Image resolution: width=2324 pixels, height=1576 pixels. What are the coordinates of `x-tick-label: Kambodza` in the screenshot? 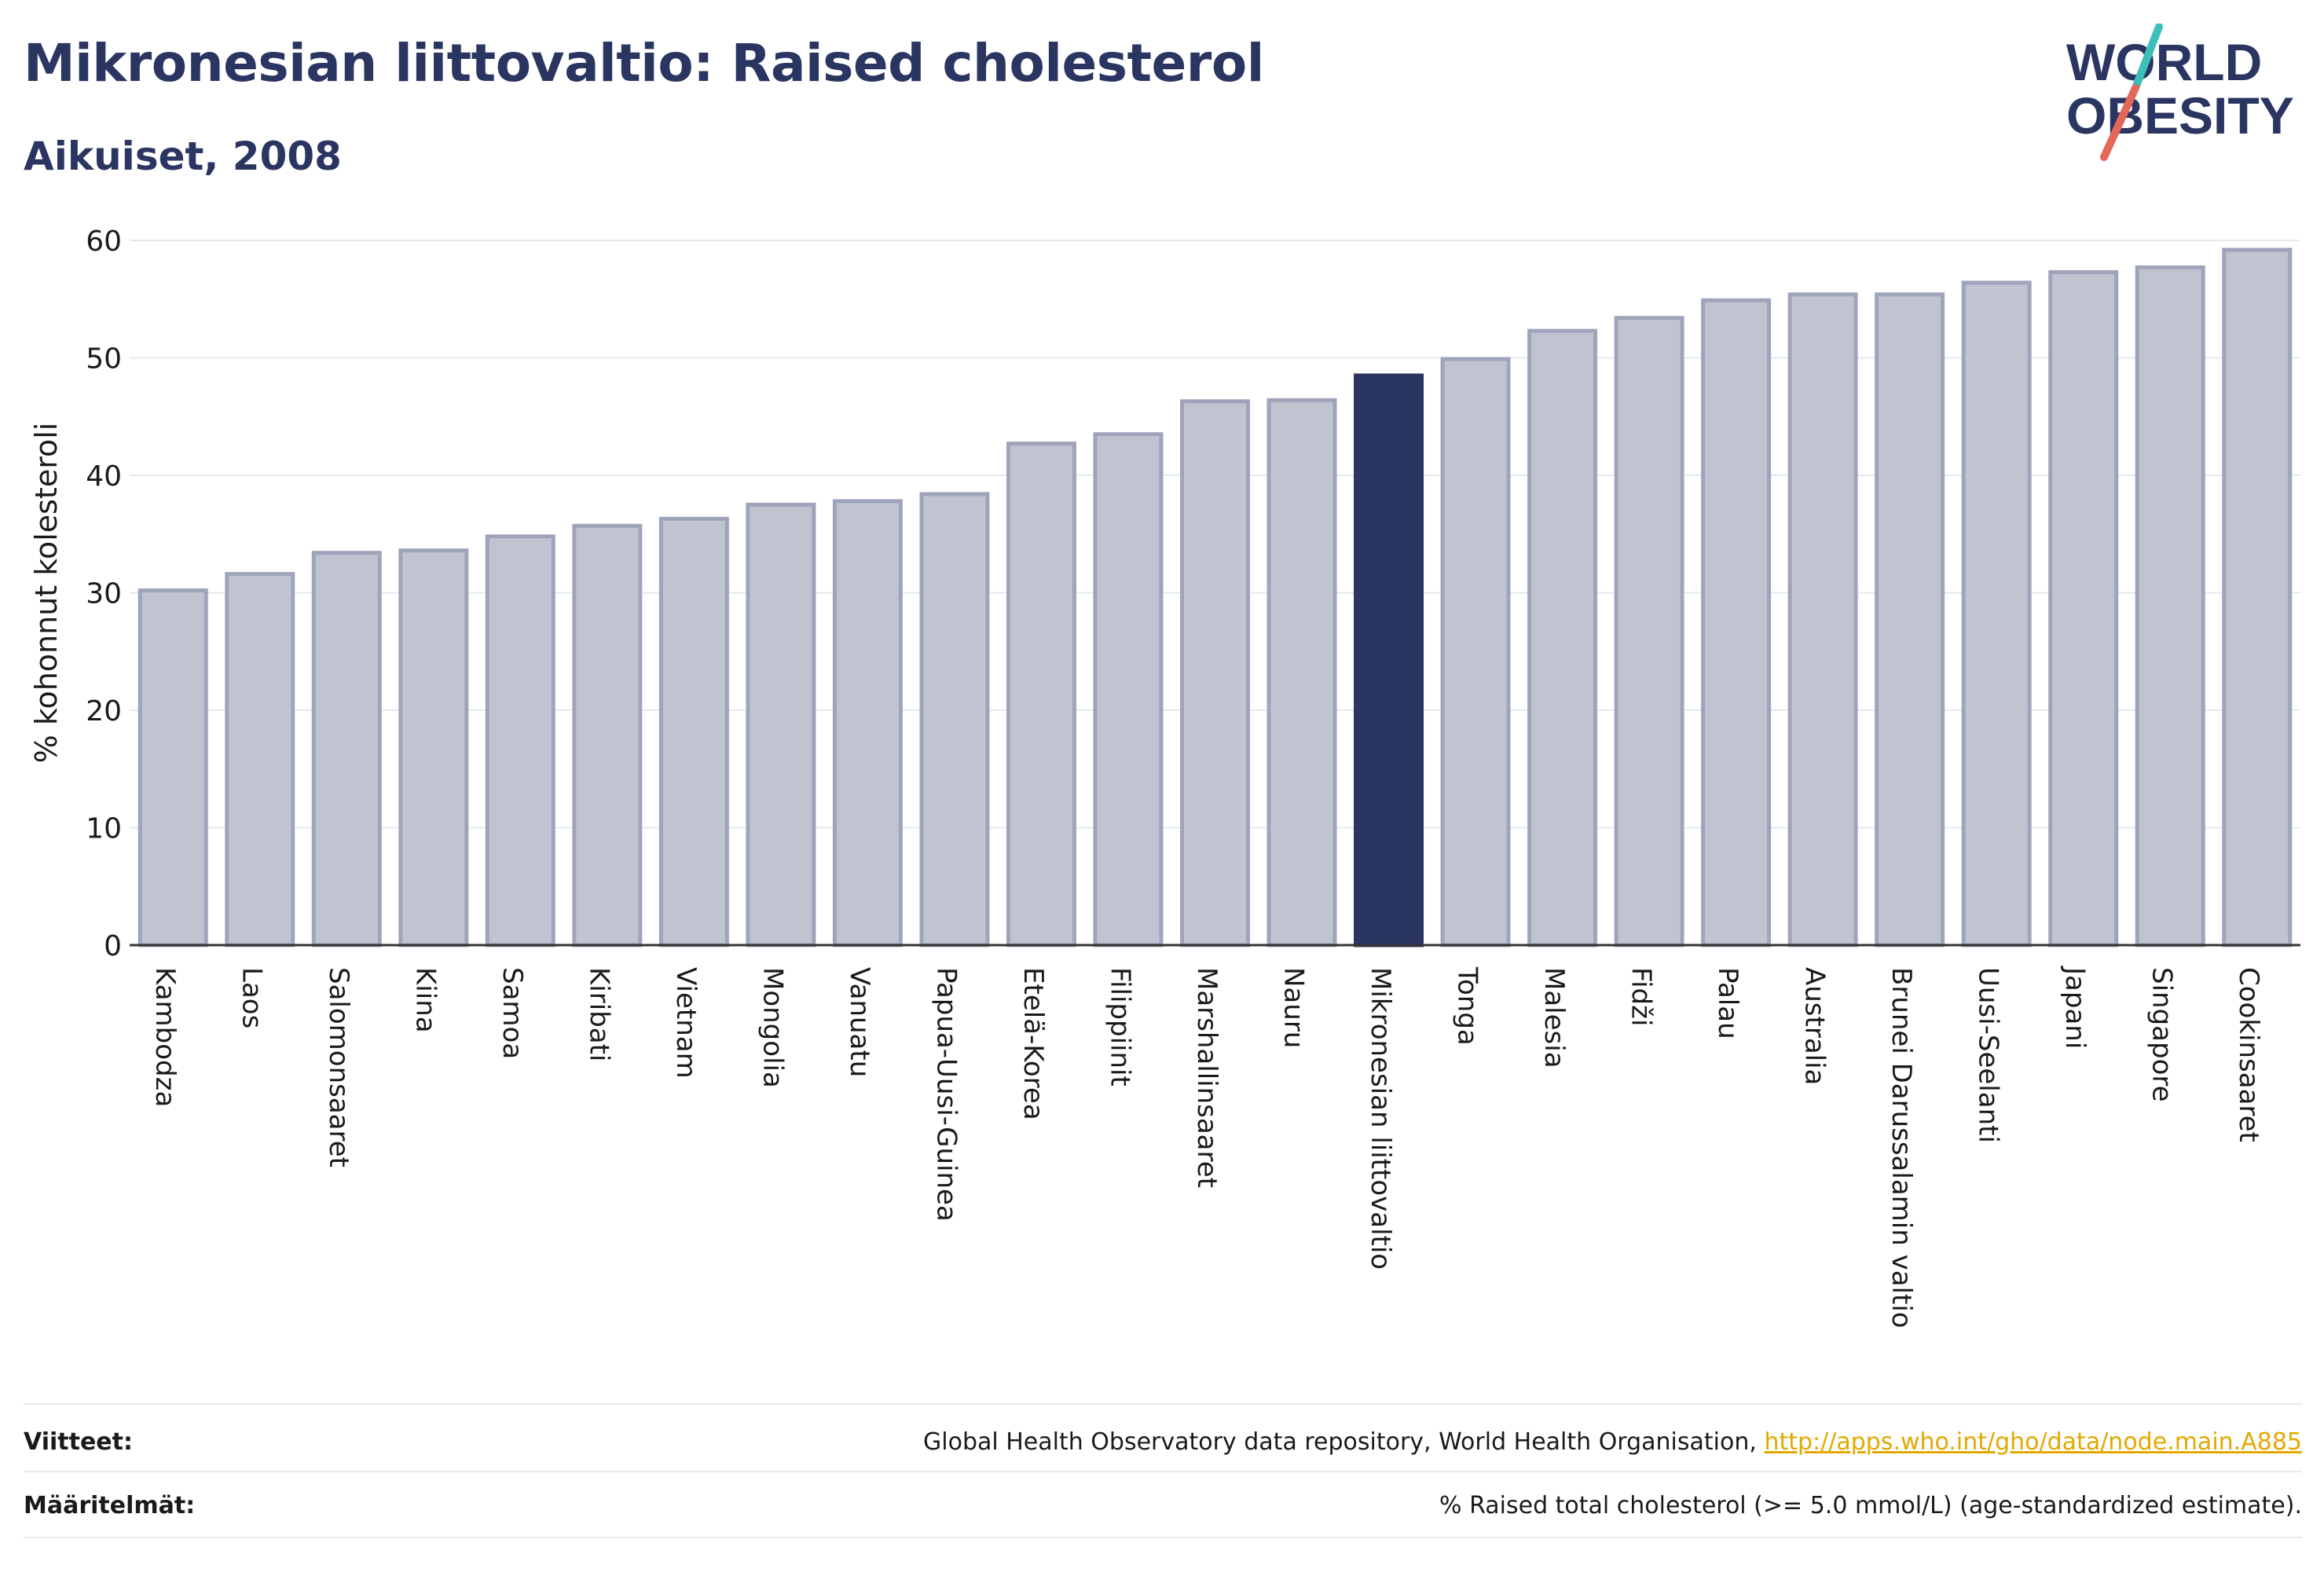 It's located at (165, 1037).